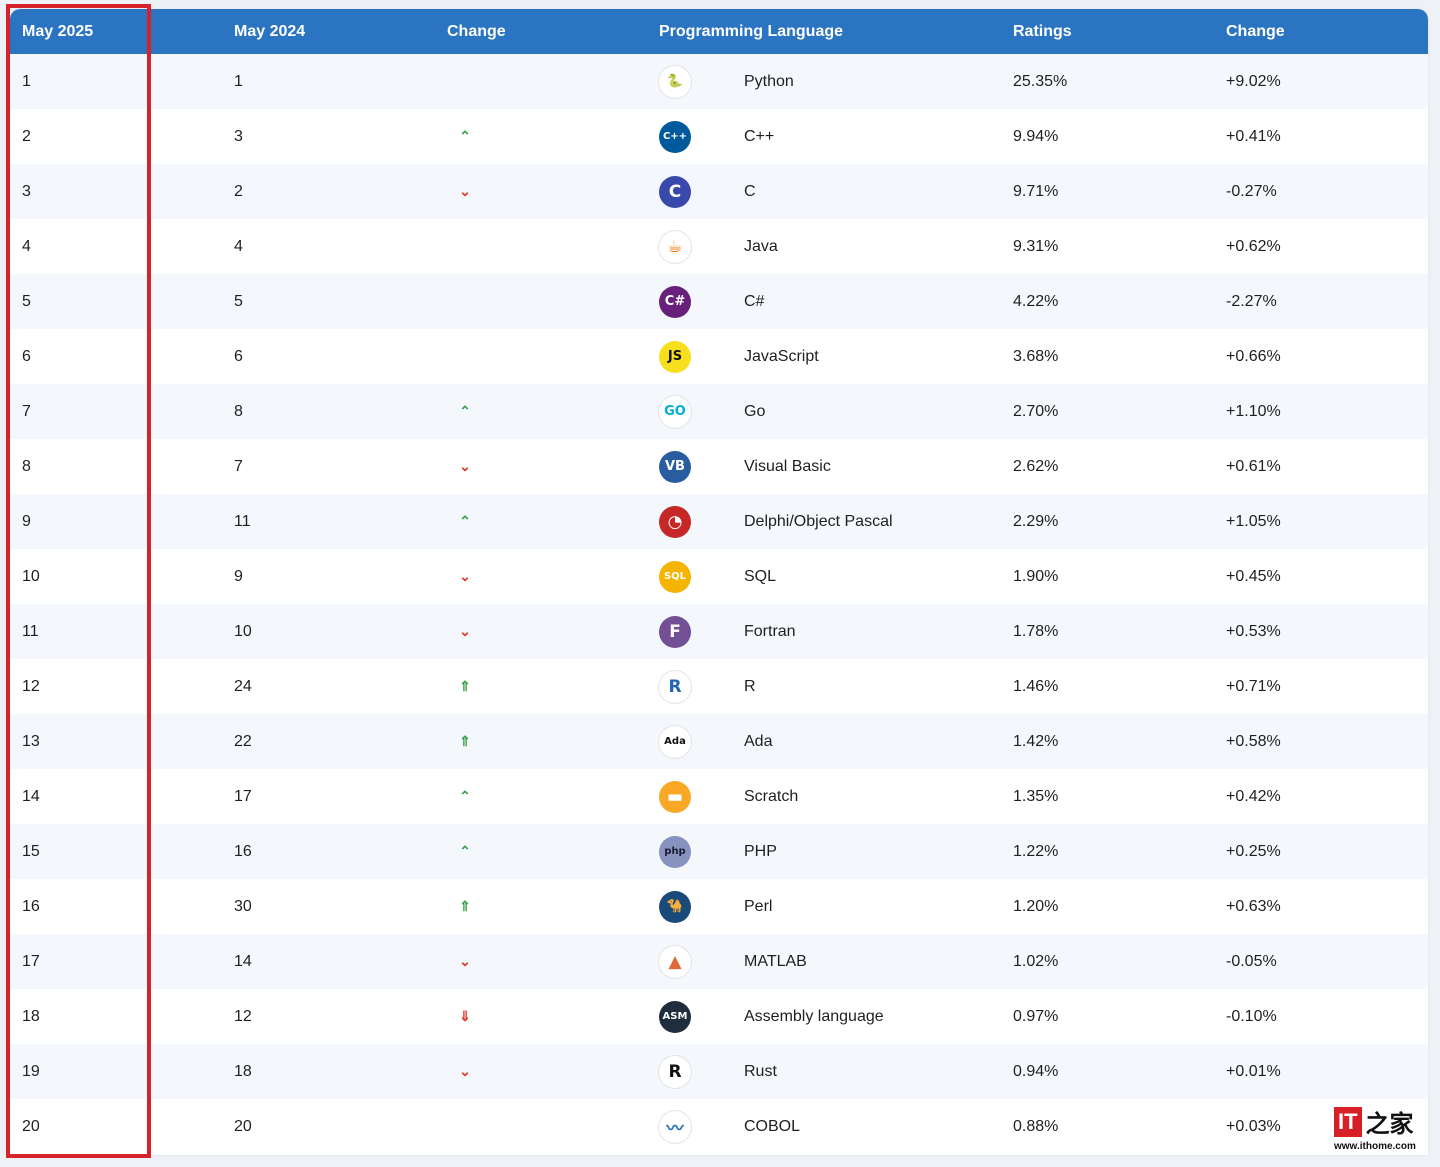 Image resolution: width=1440 pixels, height=1167 pixels. Describe the element at coordinates (818, 521) in the screenshot. I see `language-name: Delphi/Object Pascal` at that location.